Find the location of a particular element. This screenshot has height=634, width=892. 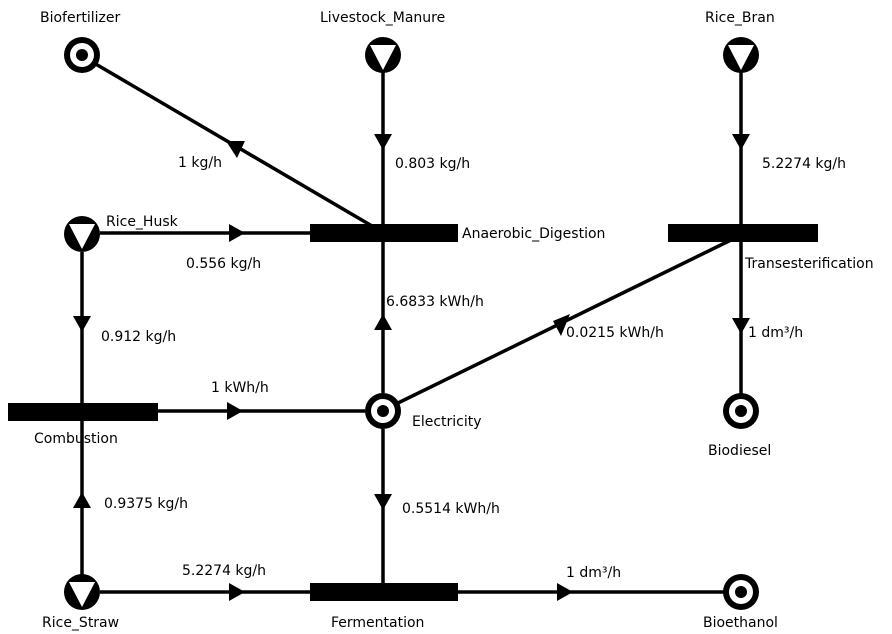

biofertilizer-label: Biofertilizer is located at coordinates (80, 18).